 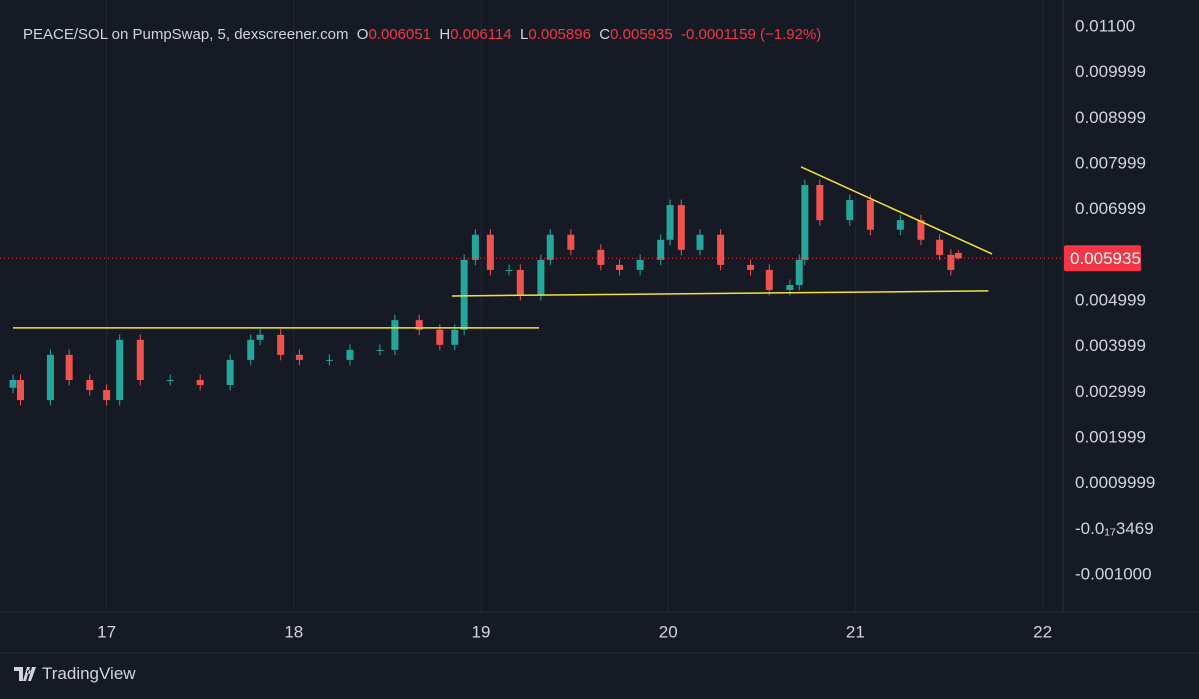 What do you see at coordinates (1110, 162) in the screenshot?
I see `y-tick-label: 0.007999` at bounding box center [1110, 162].